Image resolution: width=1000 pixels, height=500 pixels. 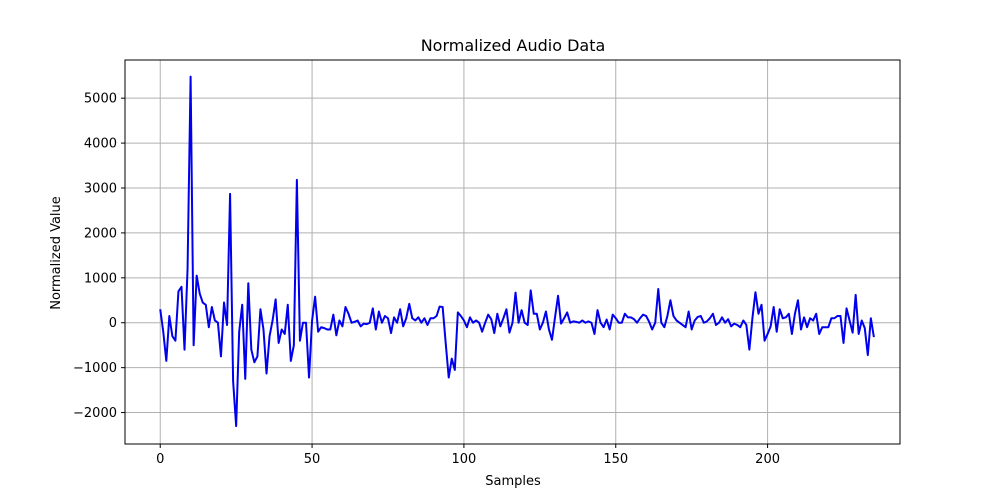 I want to click on y-tick-label: 3000, so click(x=100, y=189).